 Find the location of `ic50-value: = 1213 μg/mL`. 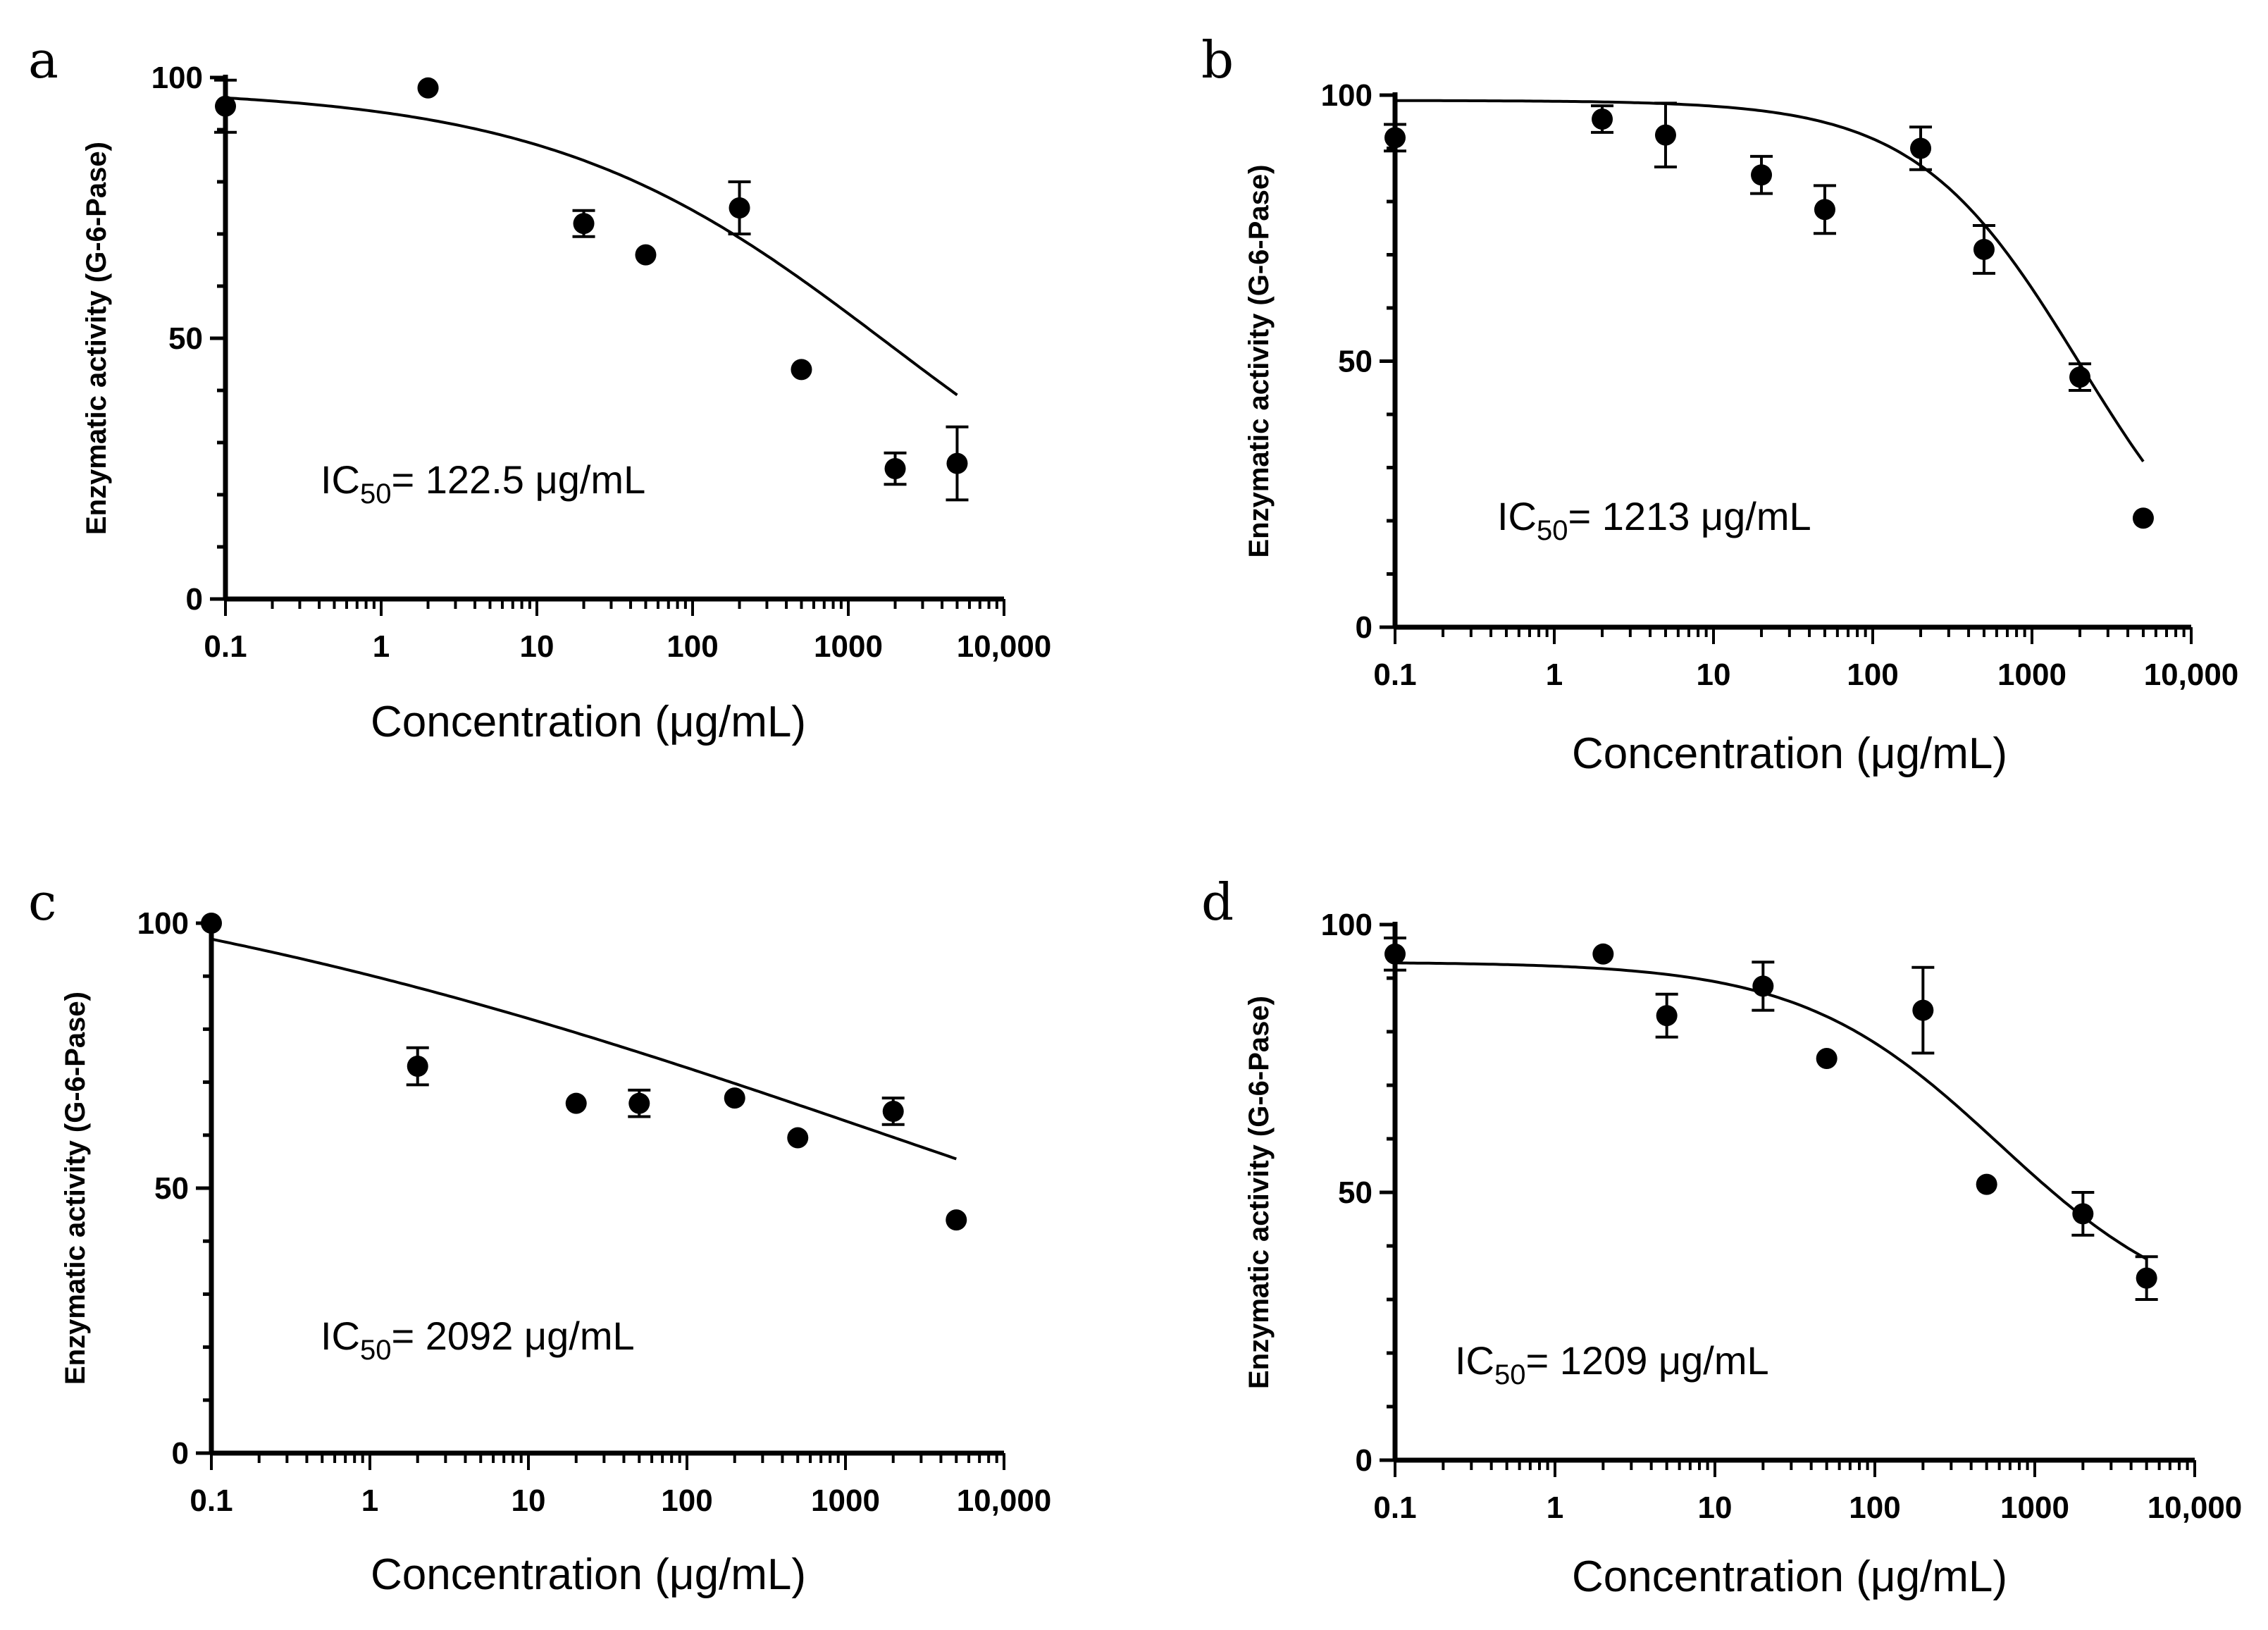

ic50-value: = 1213 μg/mL is located at coordinates (1689, 516).